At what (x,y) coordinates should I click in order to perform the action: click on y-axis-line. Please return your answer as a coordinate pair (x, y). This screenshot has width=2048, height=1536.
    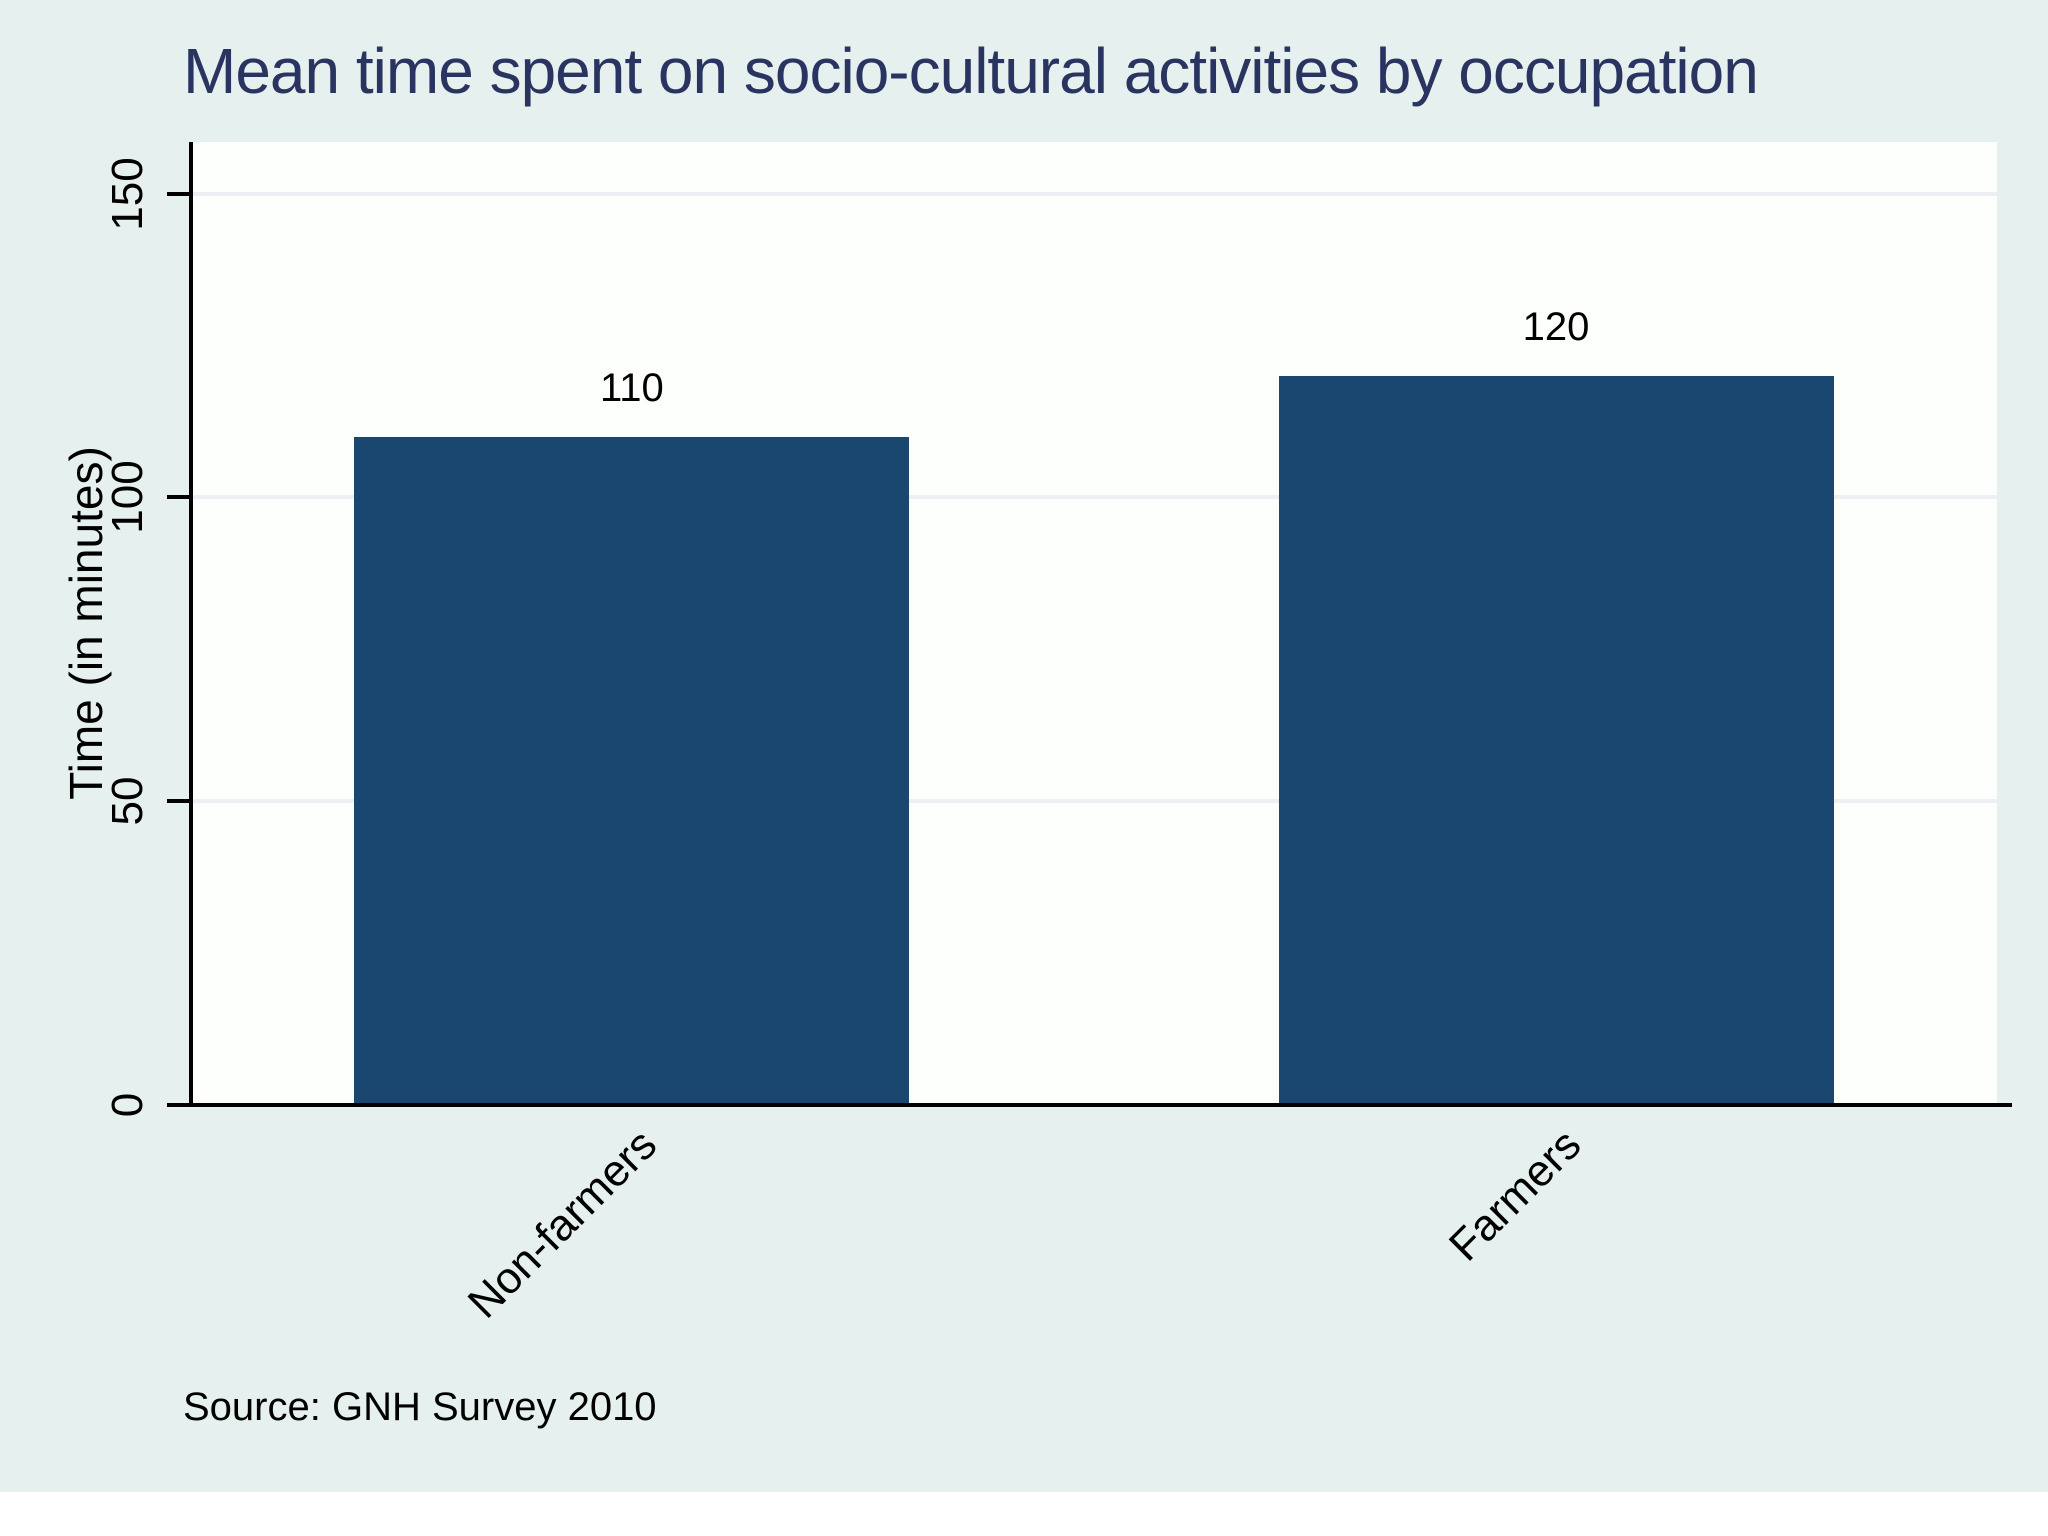
    Looking at the image, I should click on (191, 624).